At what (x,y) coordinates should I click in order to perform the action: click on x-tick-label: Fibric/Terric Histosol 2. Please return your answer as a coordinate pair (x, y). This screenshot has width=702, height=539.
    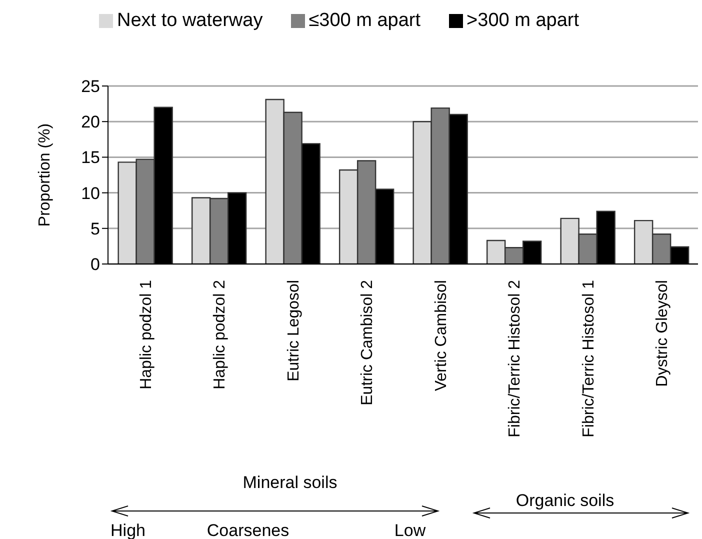
    Looking at the image, I should click on (515, 359).